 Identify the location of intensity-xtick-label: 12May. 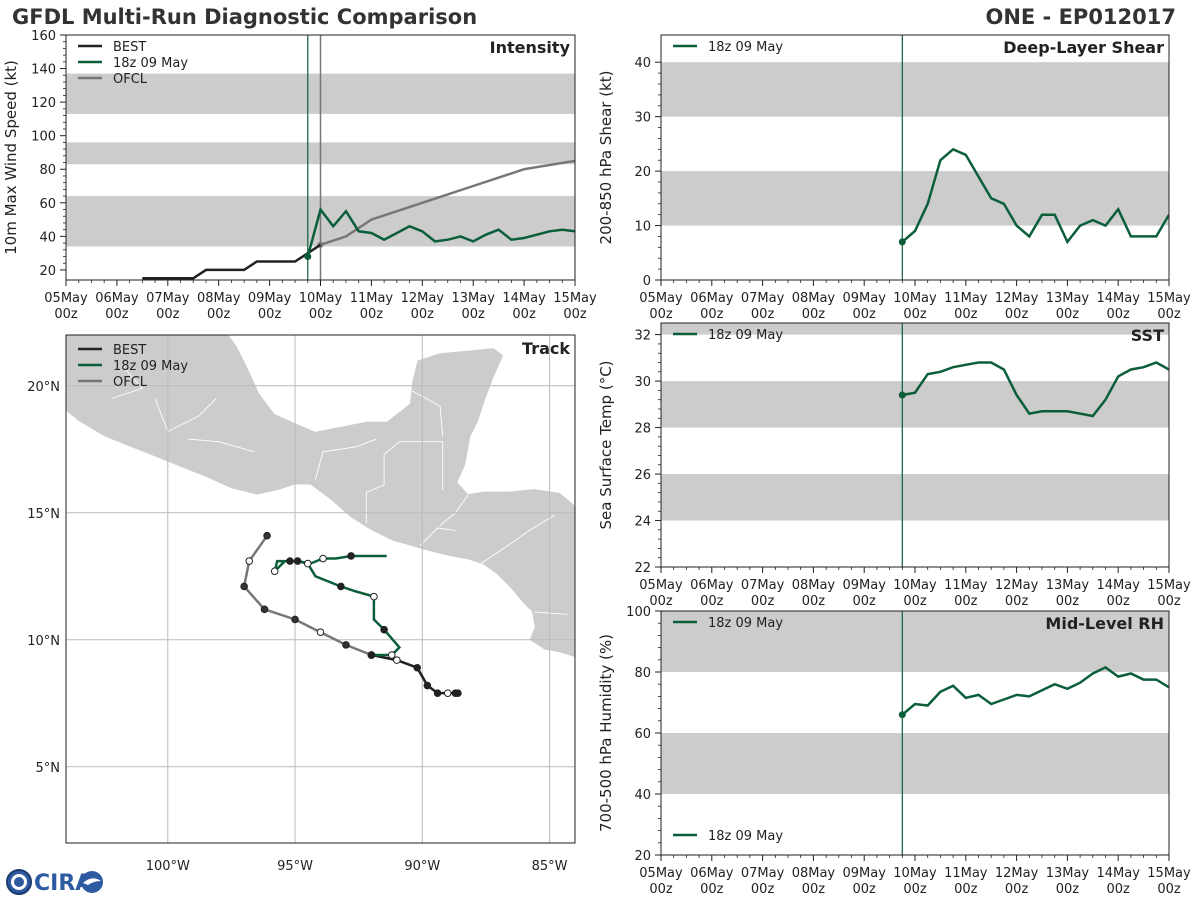
(423, 298).